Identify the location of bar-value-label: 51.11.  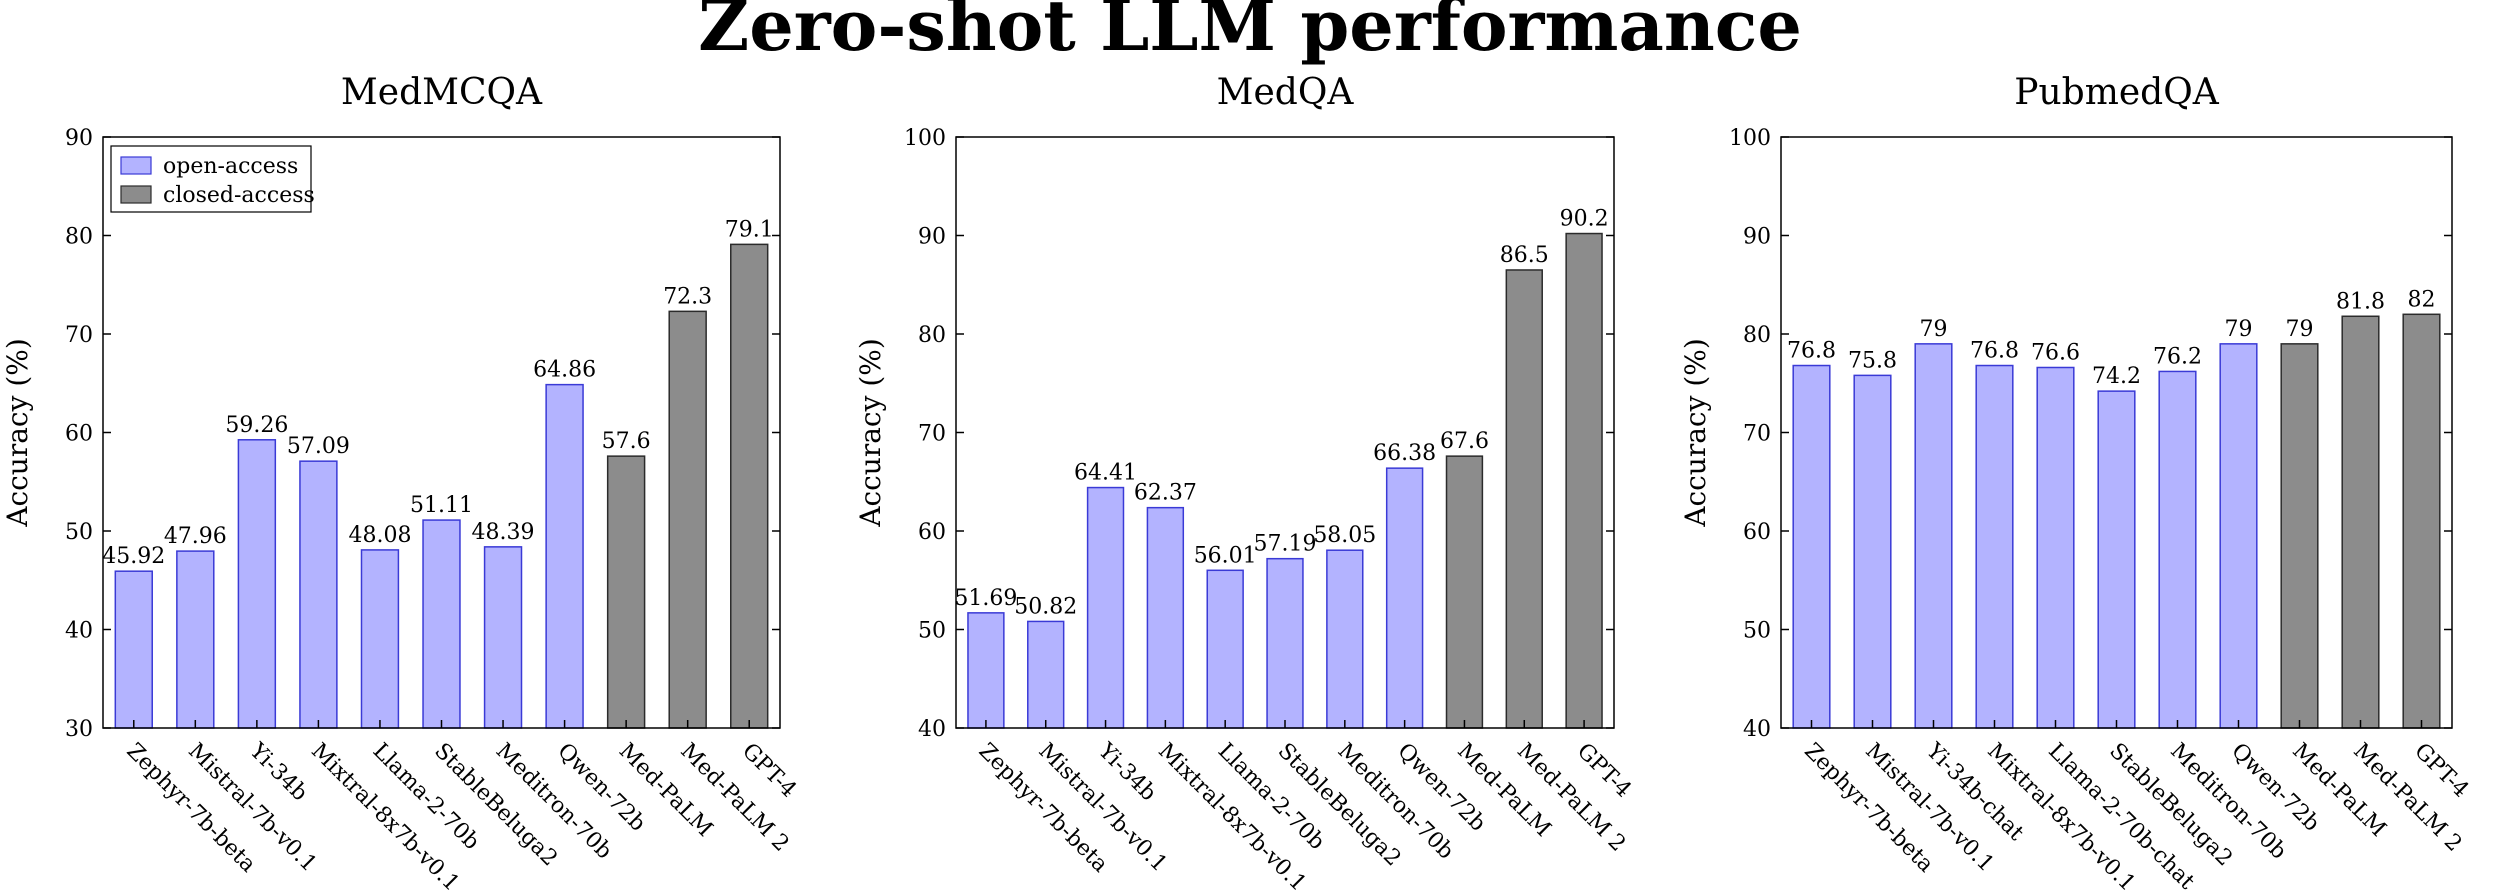
(441, 505).